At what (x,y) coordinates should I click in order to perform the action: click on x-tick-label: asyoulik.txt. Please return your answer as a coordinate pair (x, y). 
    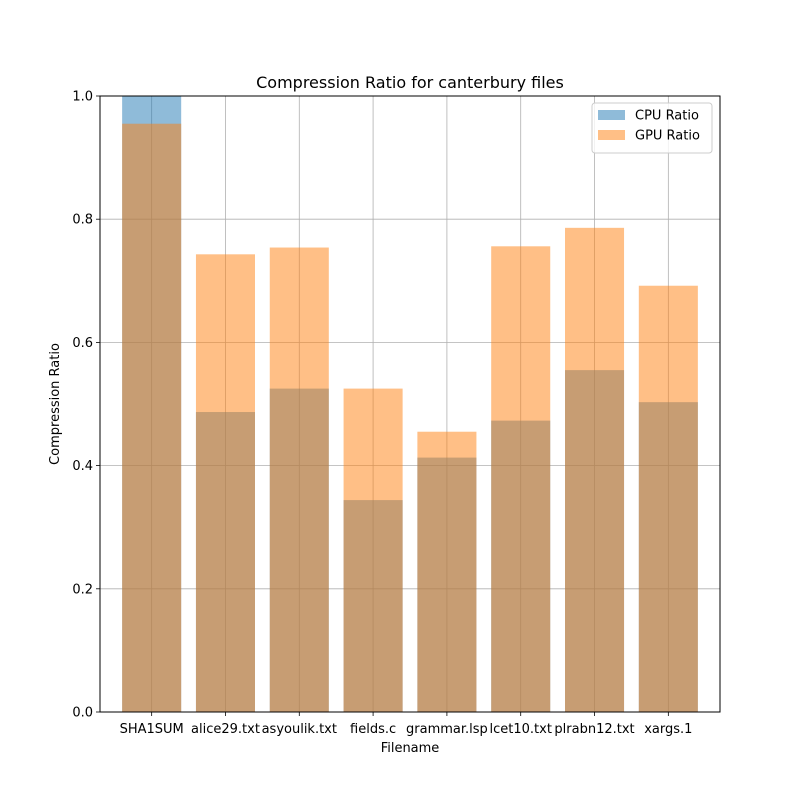
    Looking at the image, I should click on (299, 729).